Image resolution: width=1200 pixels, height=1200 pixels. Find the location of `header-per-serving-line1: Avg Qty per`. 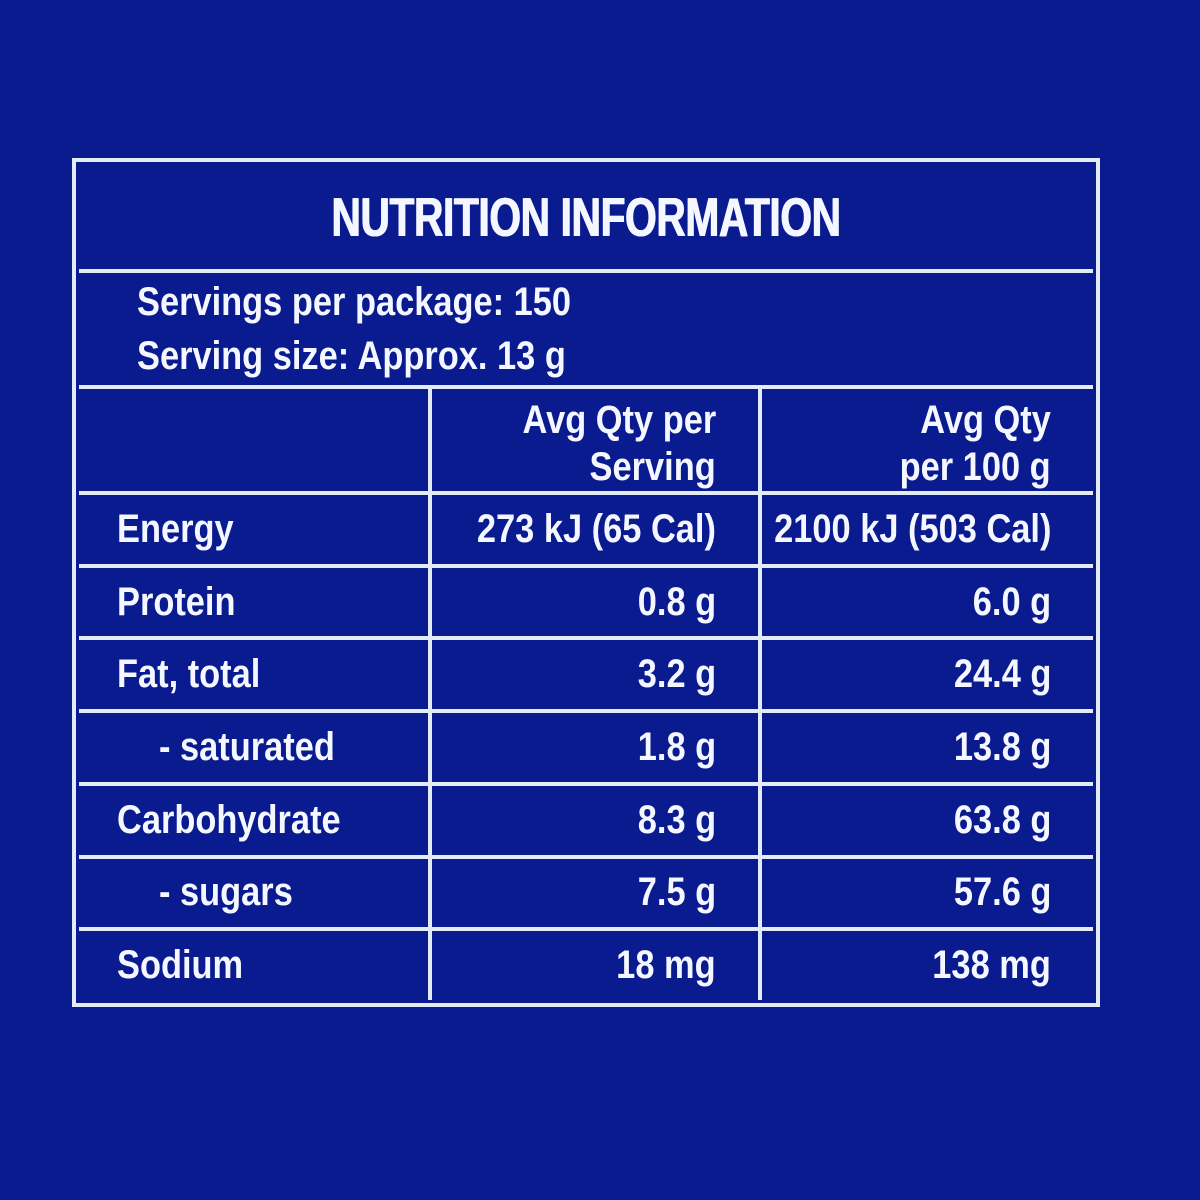

header-per-serving-line1: Avg Qty per is located at coordinates (619, 420).